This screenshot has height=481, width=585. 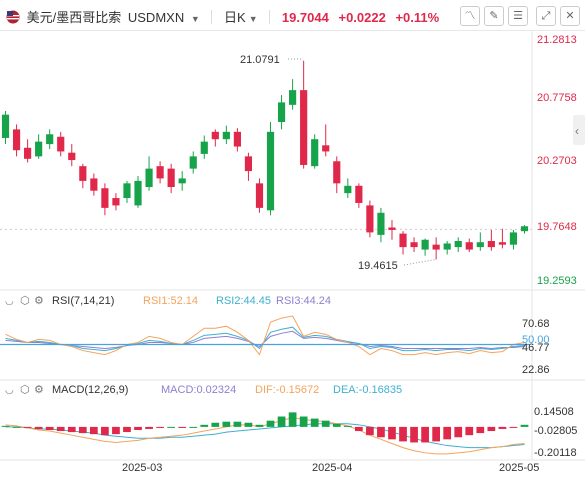 I want to click on rsi-gear-icon: ⚙, so click(x=39, y=301).